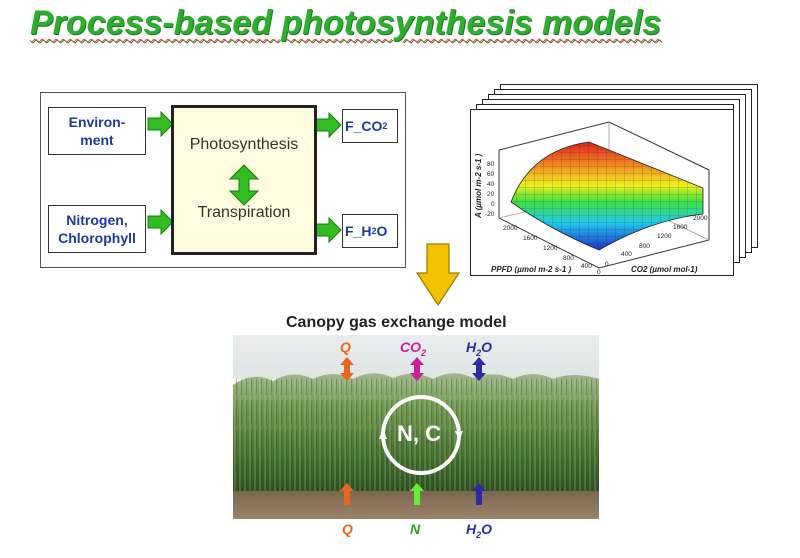  What do you see at coordinates (417, 494) in the screenshot?
I see `n-bottom-arrow` at bounding box center [417, 494].